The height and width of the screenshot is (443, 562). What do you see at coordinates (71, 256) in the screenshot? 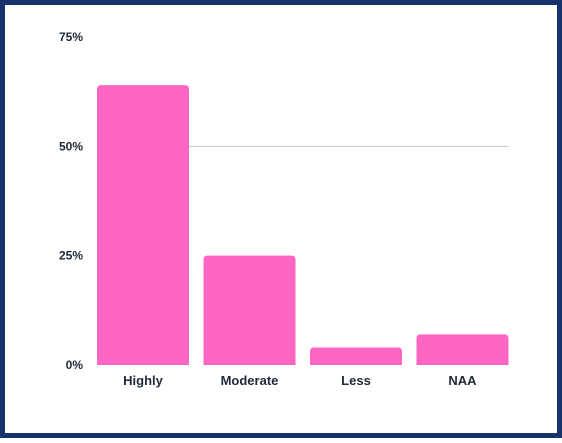
I see `y-tick-label: 25%` at bounding box center [71, 256].